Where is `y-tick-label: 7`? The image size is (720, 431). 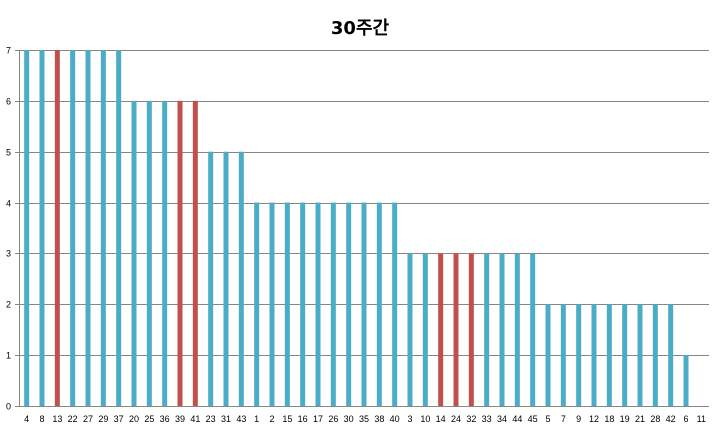
y-tick-label: 7 is located at coordinates (8, 51).